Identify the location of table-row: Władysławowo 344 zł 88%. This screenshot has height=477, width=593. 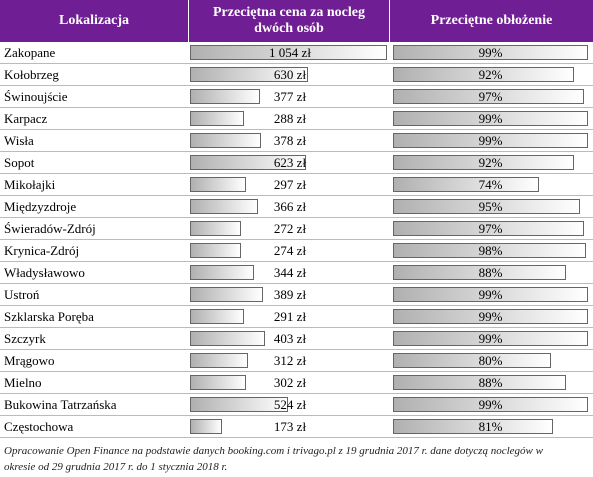
(296, 273).